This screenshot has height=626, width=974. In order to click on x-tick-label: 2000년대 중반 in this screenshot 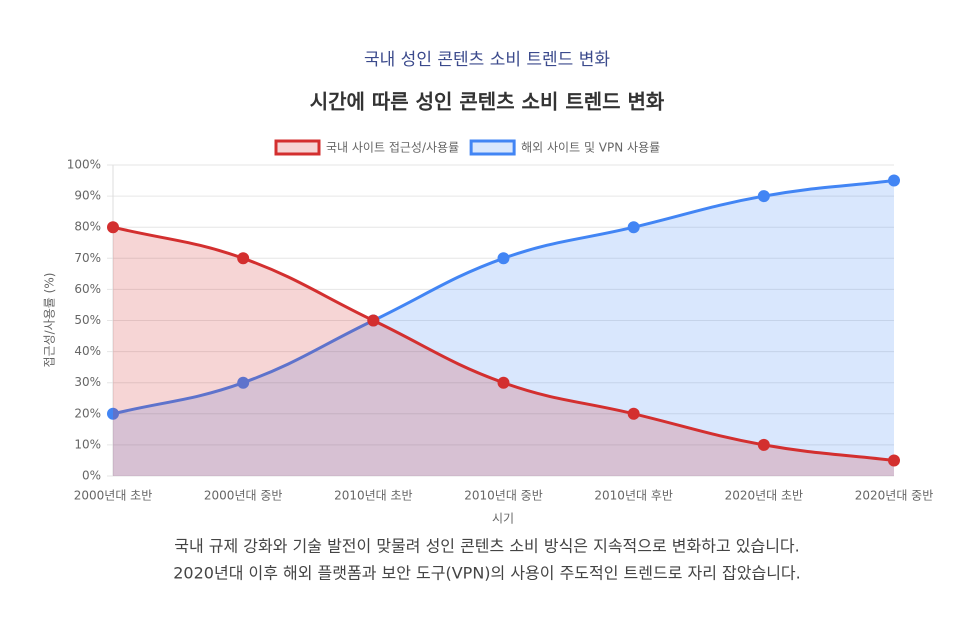, I will do `click(243, 496)`.